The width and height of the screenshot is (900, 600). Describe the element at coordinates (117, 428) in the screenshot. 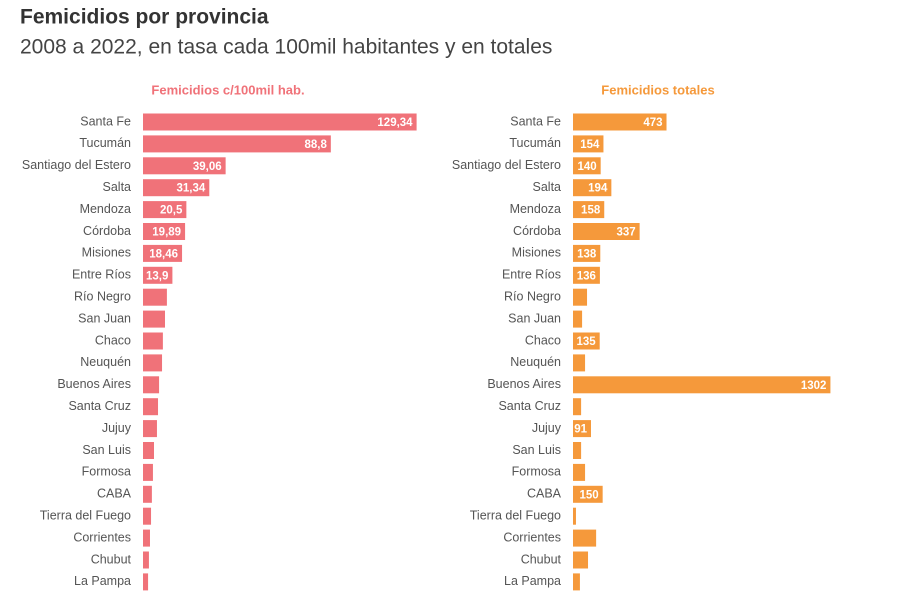

I see `category-label: Jujuy` at that location.